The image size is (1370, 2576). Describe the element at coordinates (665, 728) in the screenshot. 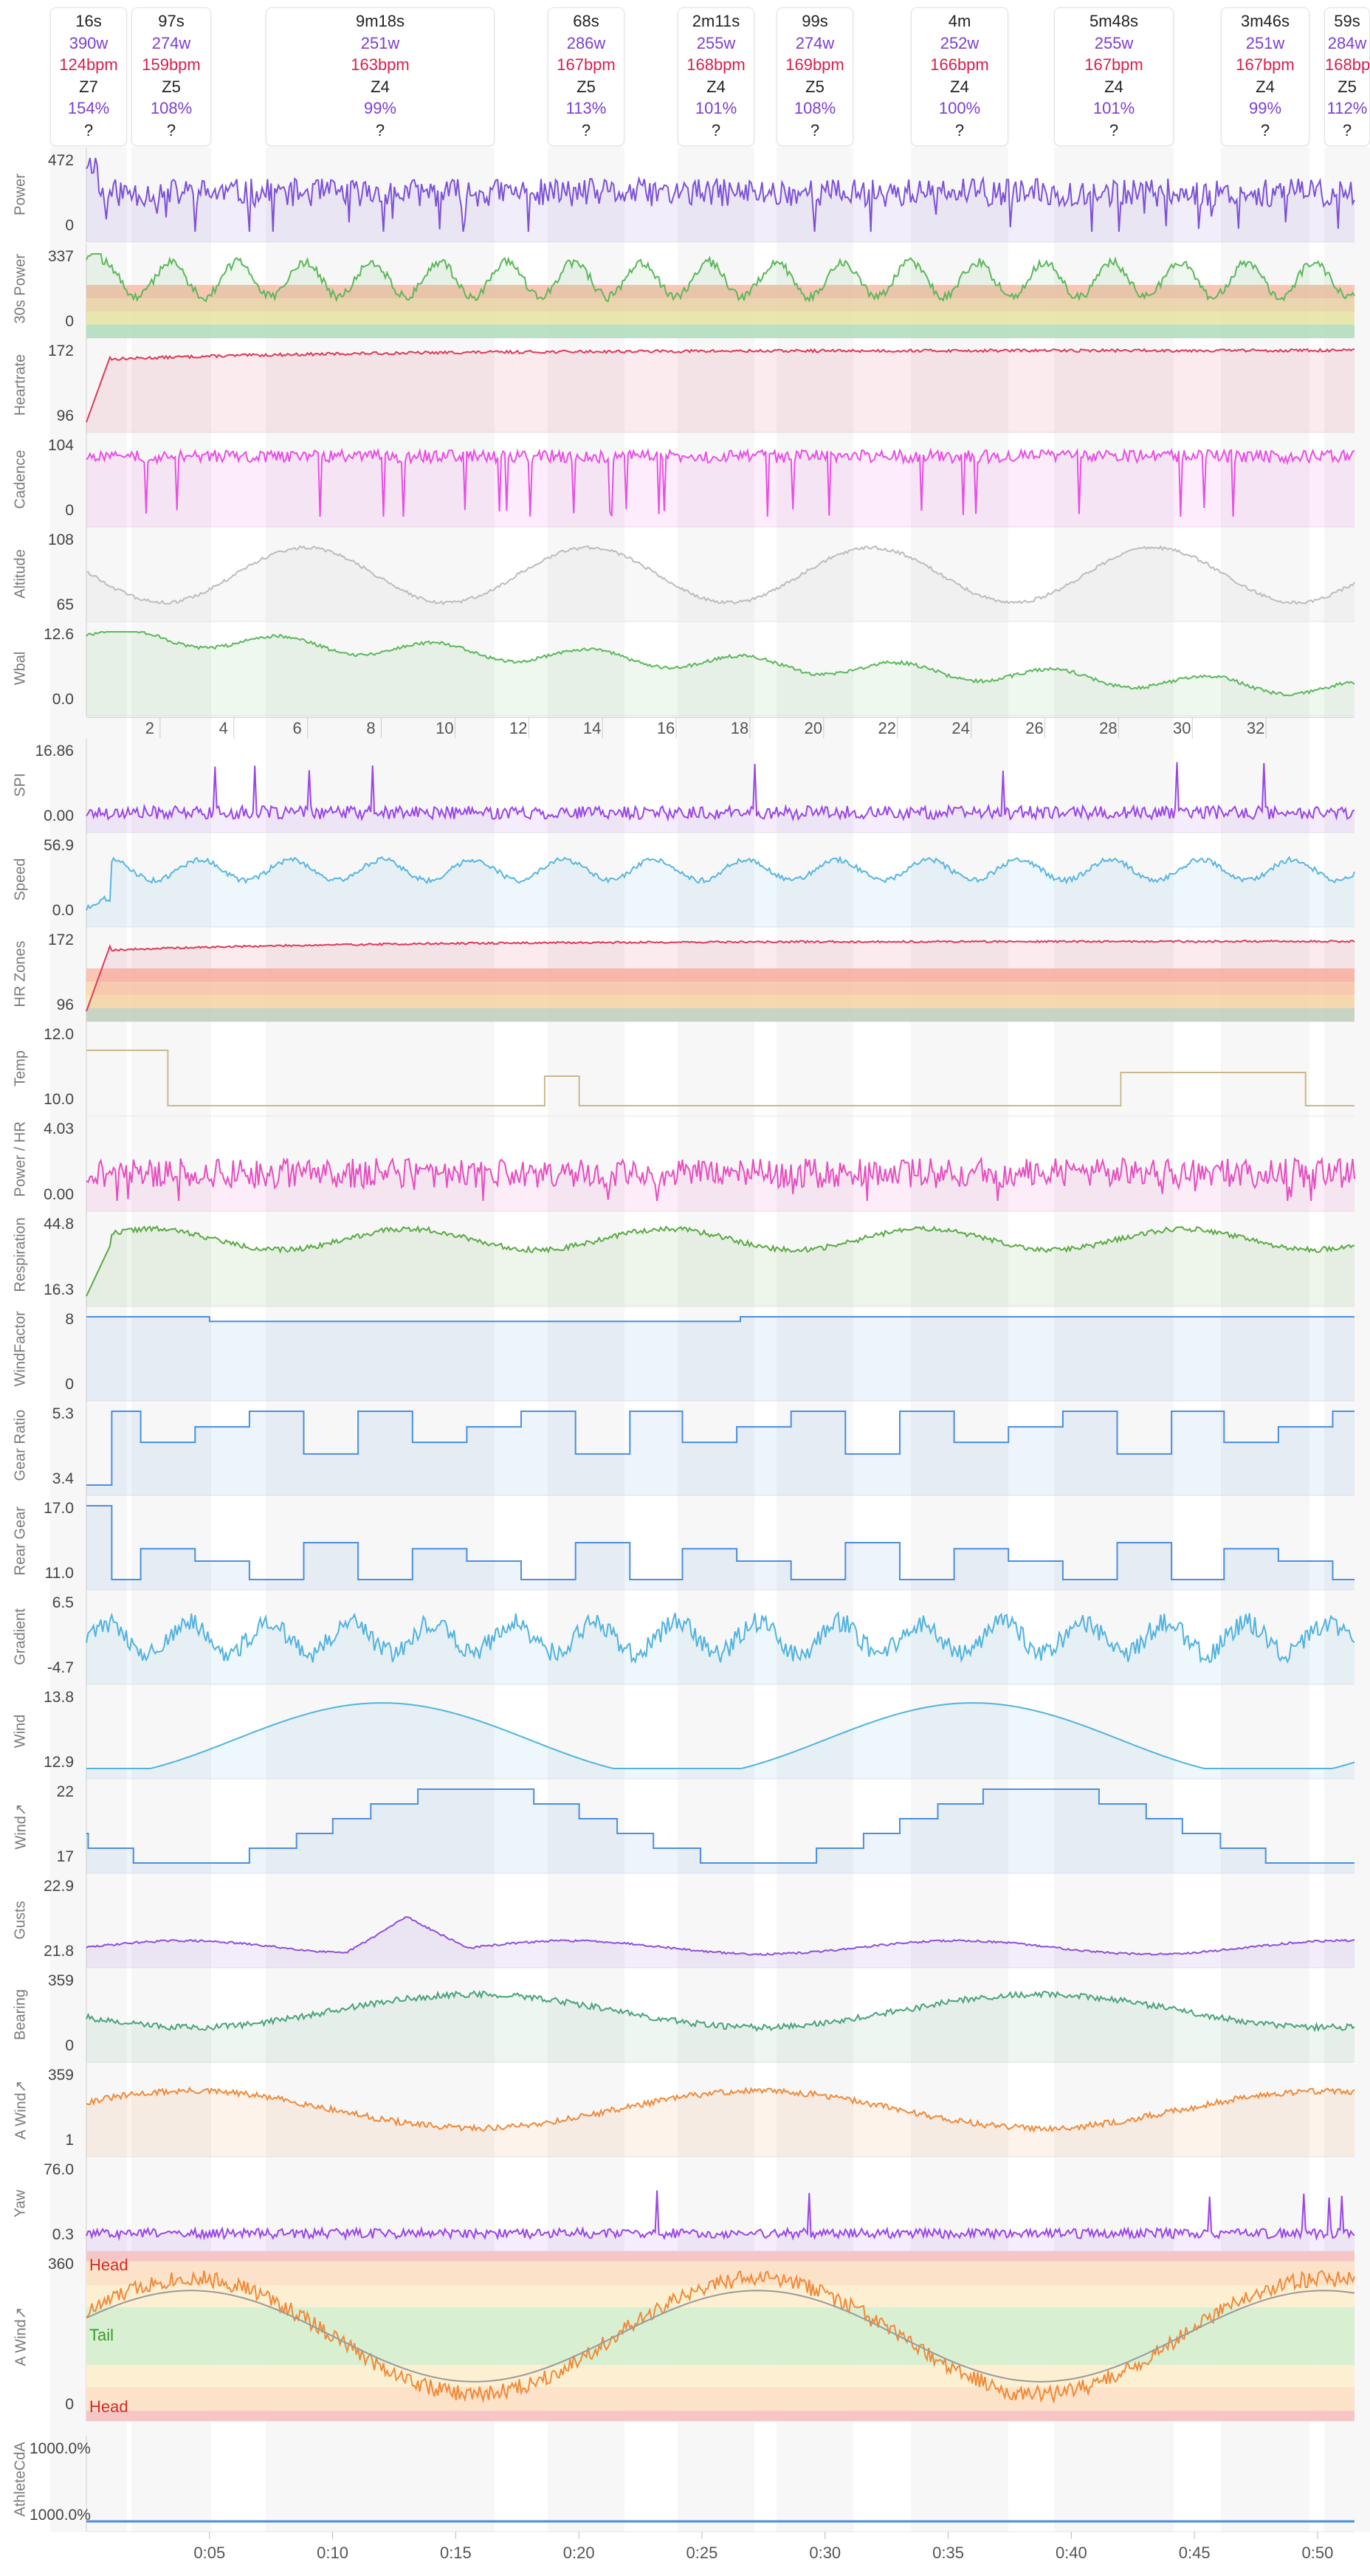

I see `distance-tick-label: 16` at that location.